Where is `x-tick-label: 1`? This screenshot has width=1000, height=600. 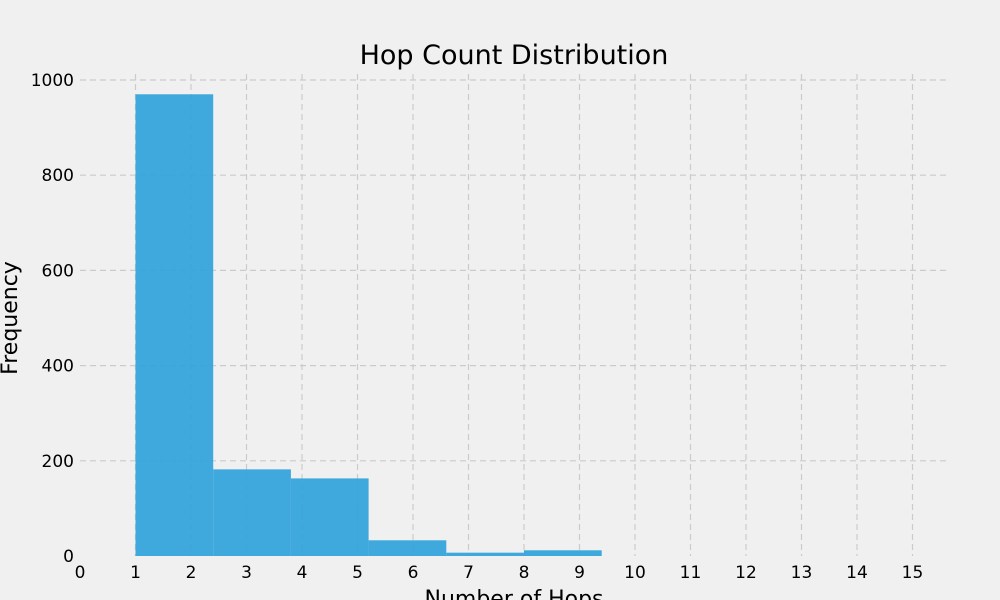 x-tick-label: 1 is located at coordinates (135, 573).